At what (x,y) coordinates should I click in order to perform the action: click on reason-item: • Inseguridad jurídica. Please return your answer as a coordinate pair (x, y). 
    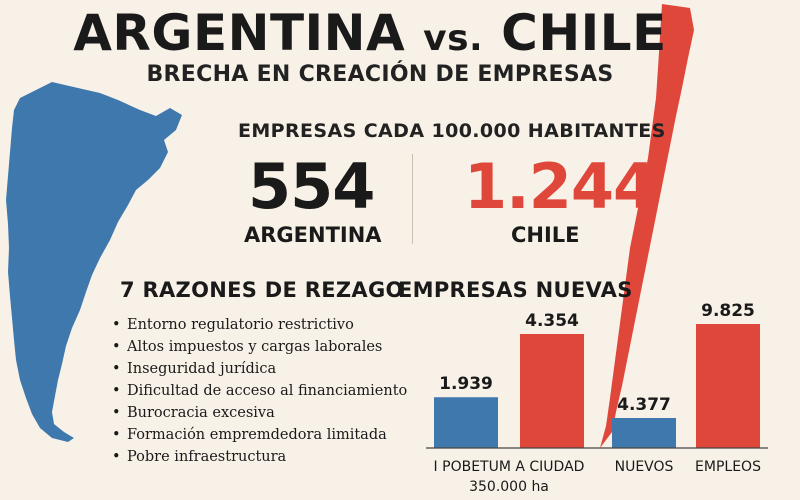
    Looking at the image, I should click on (259, 369).